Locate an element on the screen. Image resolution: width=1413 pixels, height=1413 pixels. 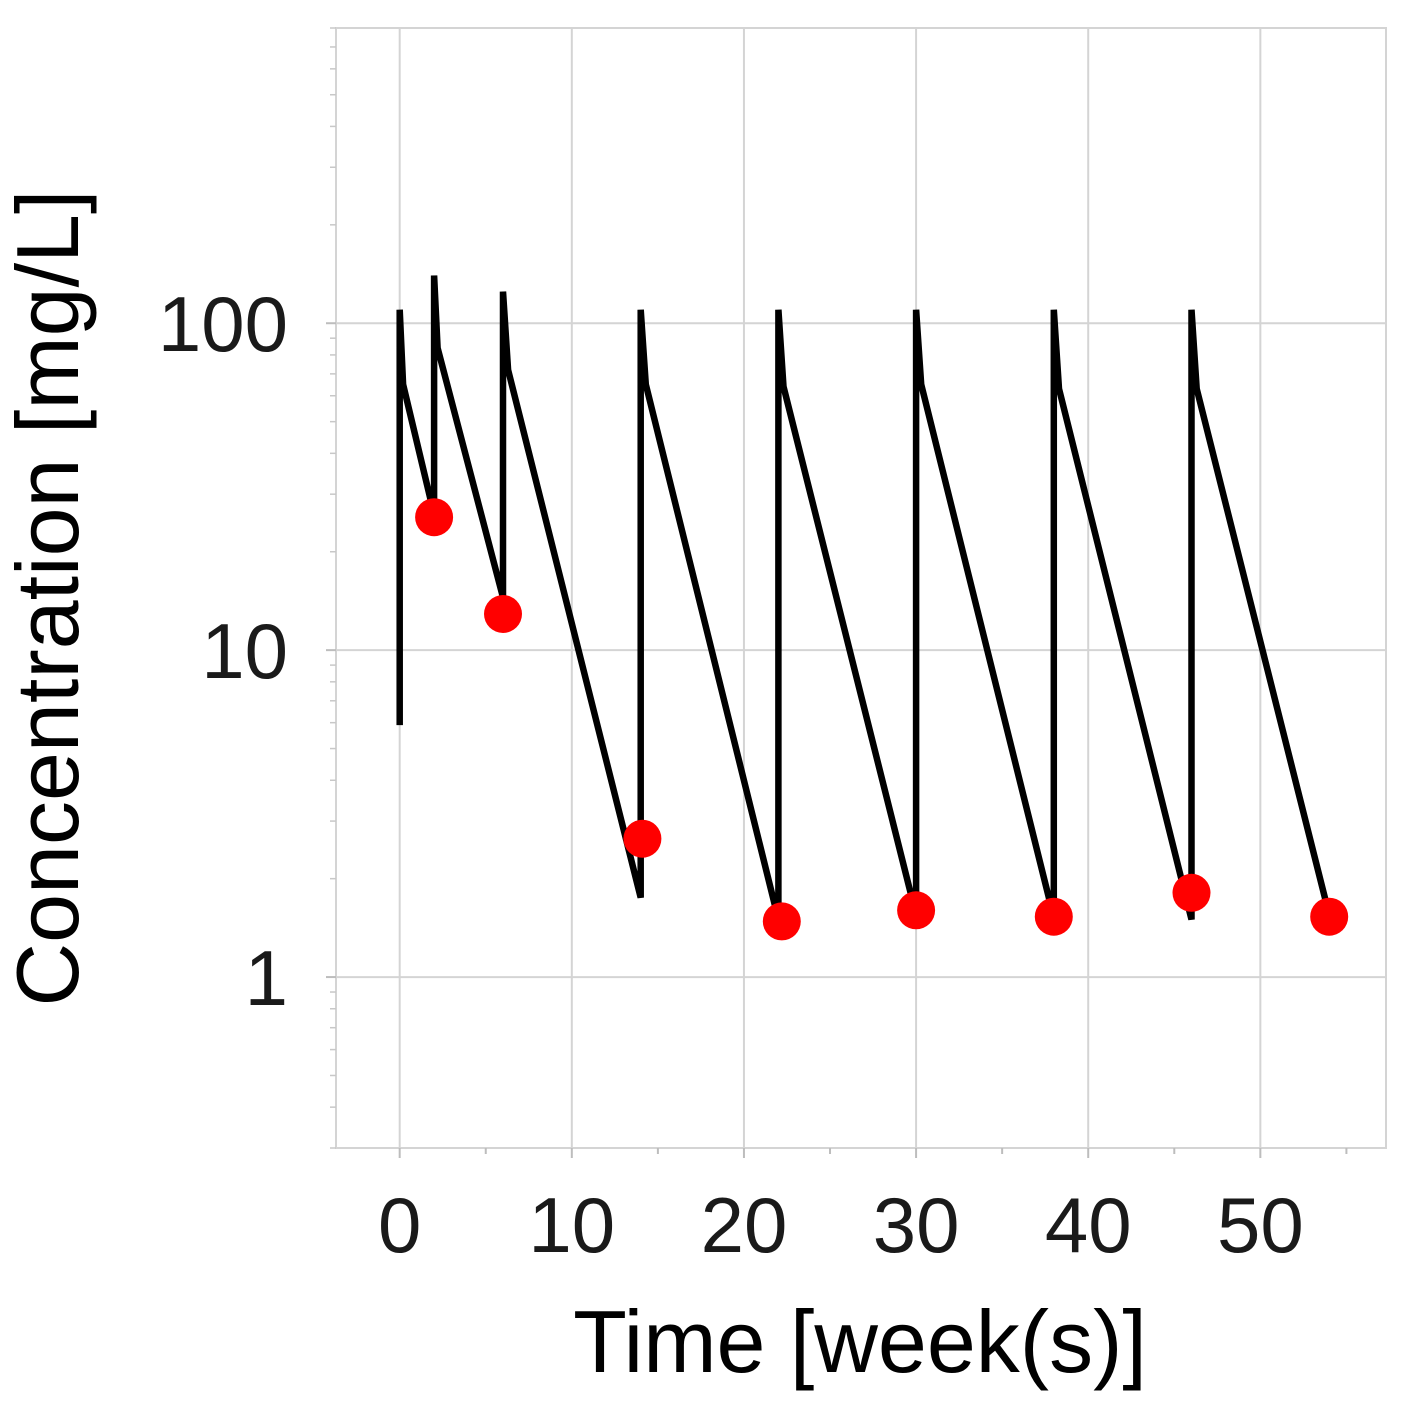
x-axis-title: Time [week(s)] is located at coordinates (860, 1341).